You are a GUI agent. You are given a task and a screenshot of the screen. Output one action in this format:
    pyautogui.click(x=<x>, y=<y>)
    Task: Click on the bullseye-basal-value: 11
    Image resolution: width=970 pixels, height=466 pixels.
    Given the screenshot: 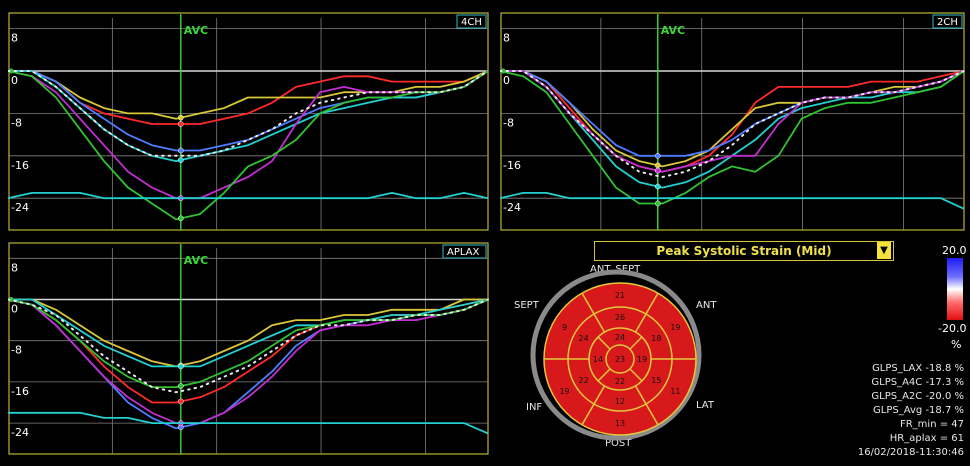 What is the action you would take?
    pyautogui.click(x=675, y=391)
    